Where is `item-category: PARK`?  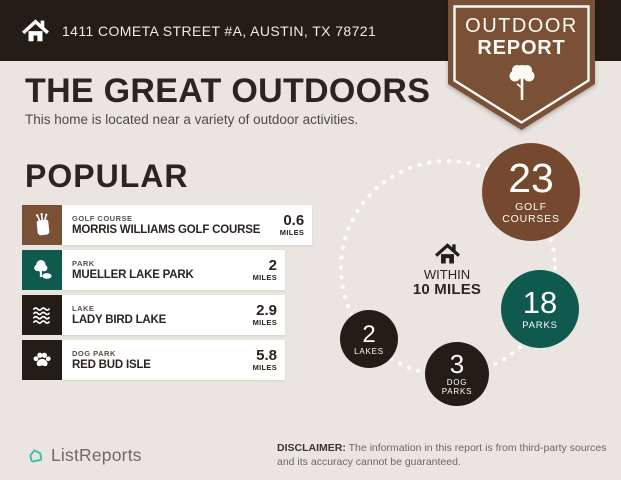 item-category: PARK is located at coordinates (83, 263).